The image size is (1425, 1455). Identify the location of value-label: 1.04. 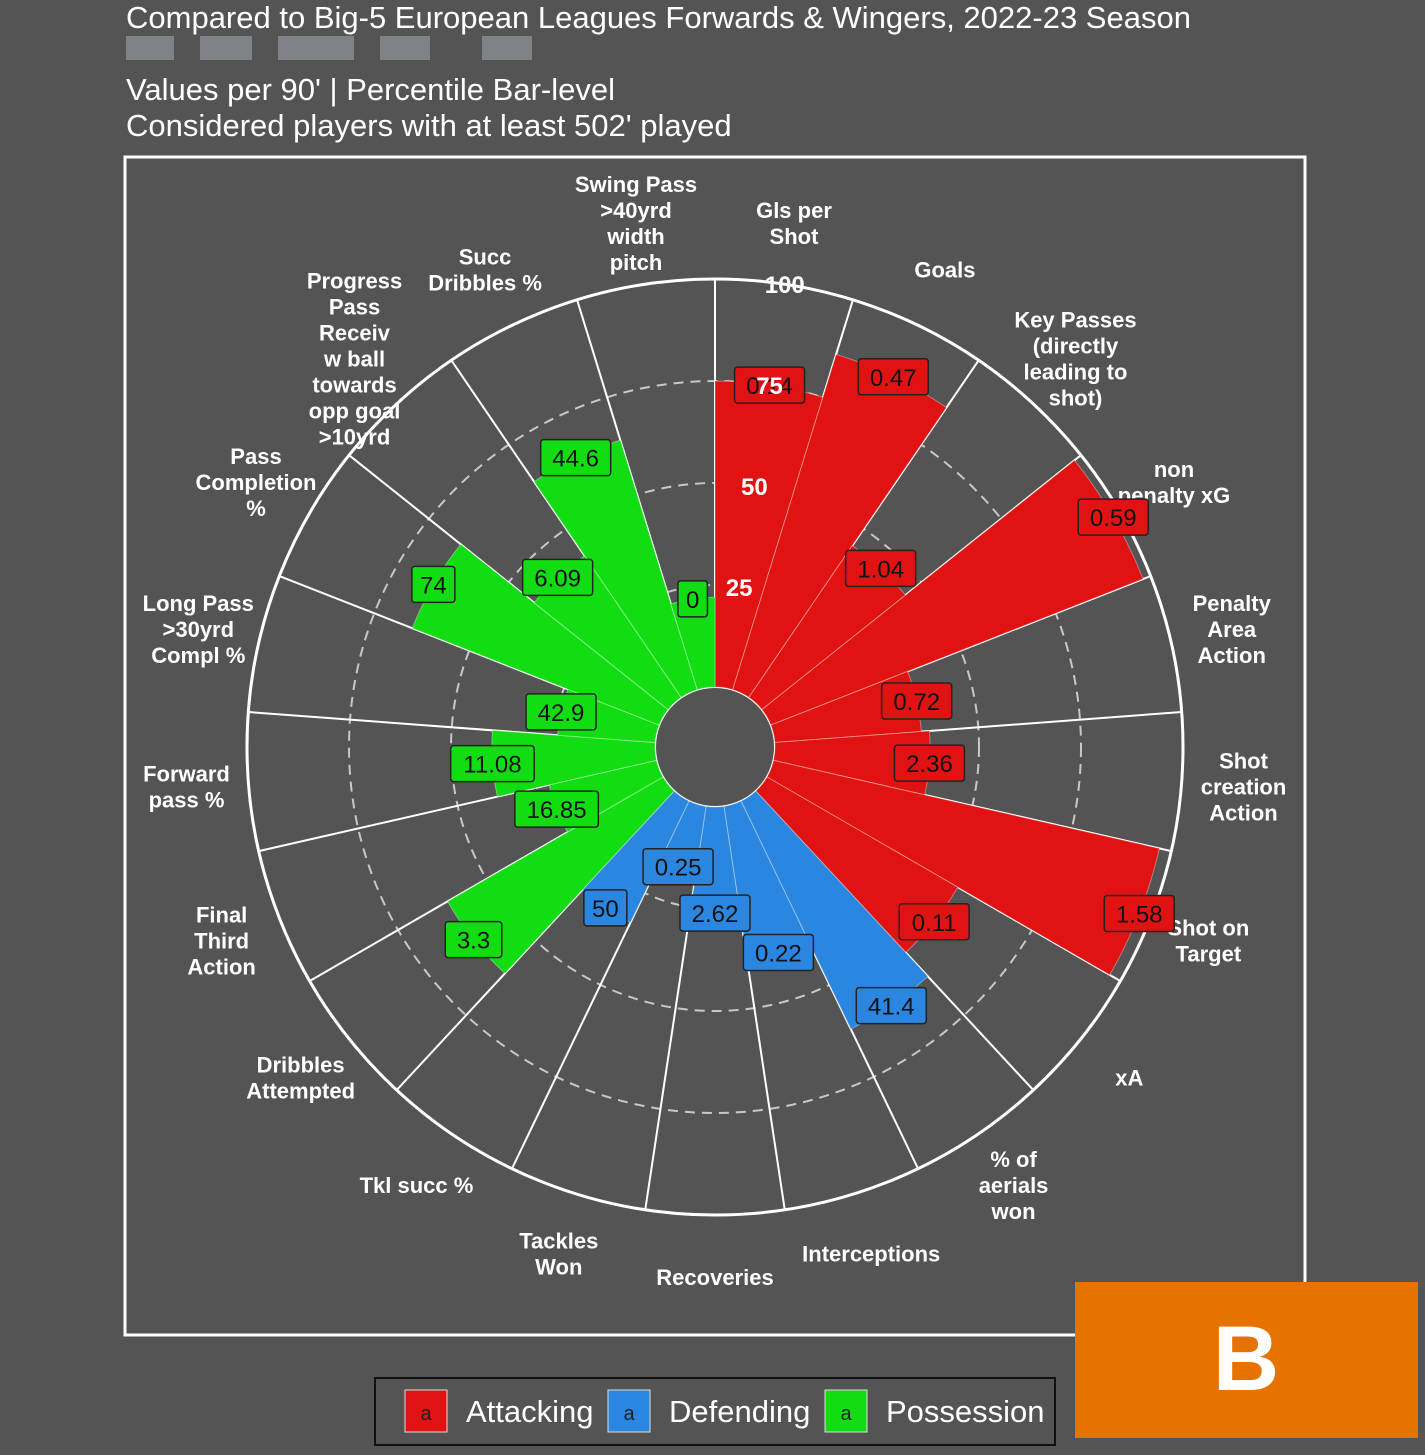
(880, 569).